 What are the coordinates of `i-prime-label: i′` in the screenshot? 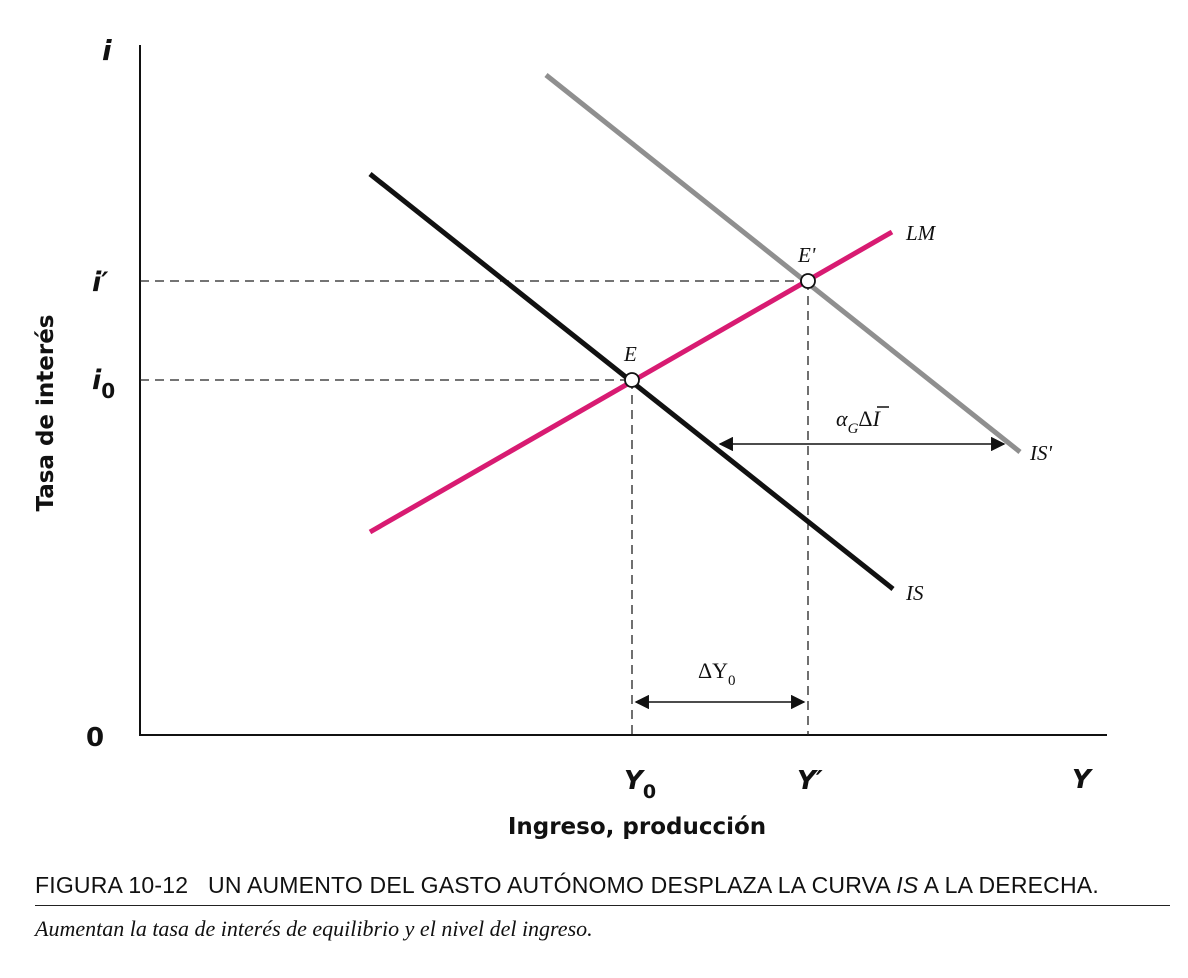 It's located at (100, 282).